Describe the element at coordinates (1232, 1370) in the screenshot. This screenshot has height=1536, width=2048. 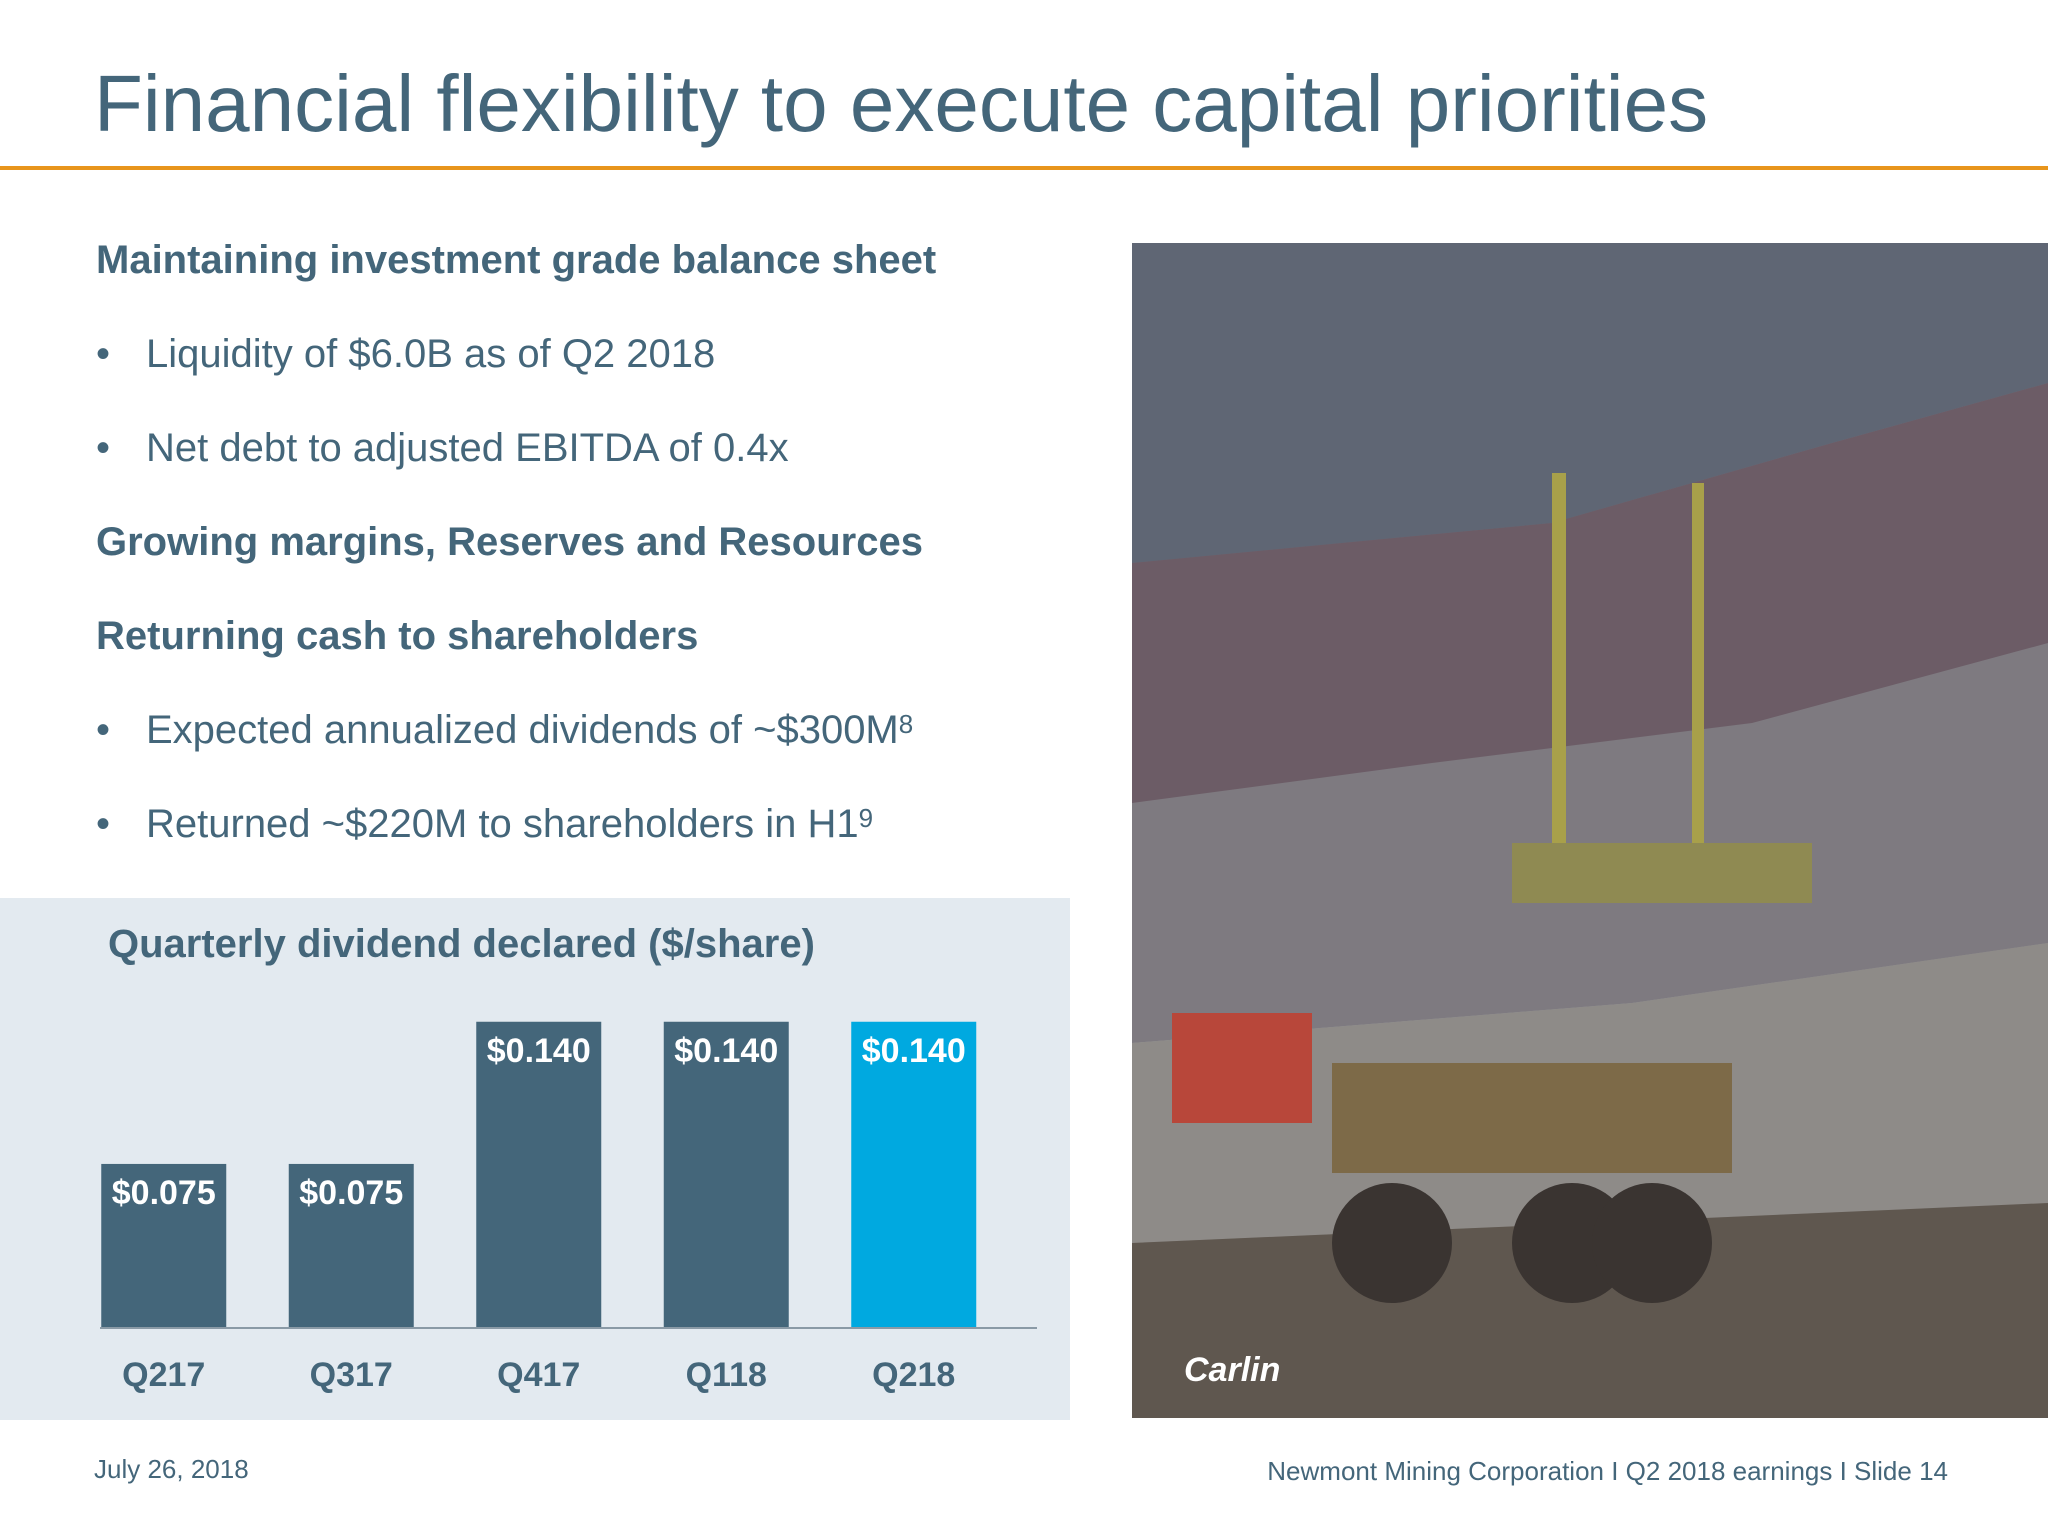
I see `photo-caption: Carlin` at that location.